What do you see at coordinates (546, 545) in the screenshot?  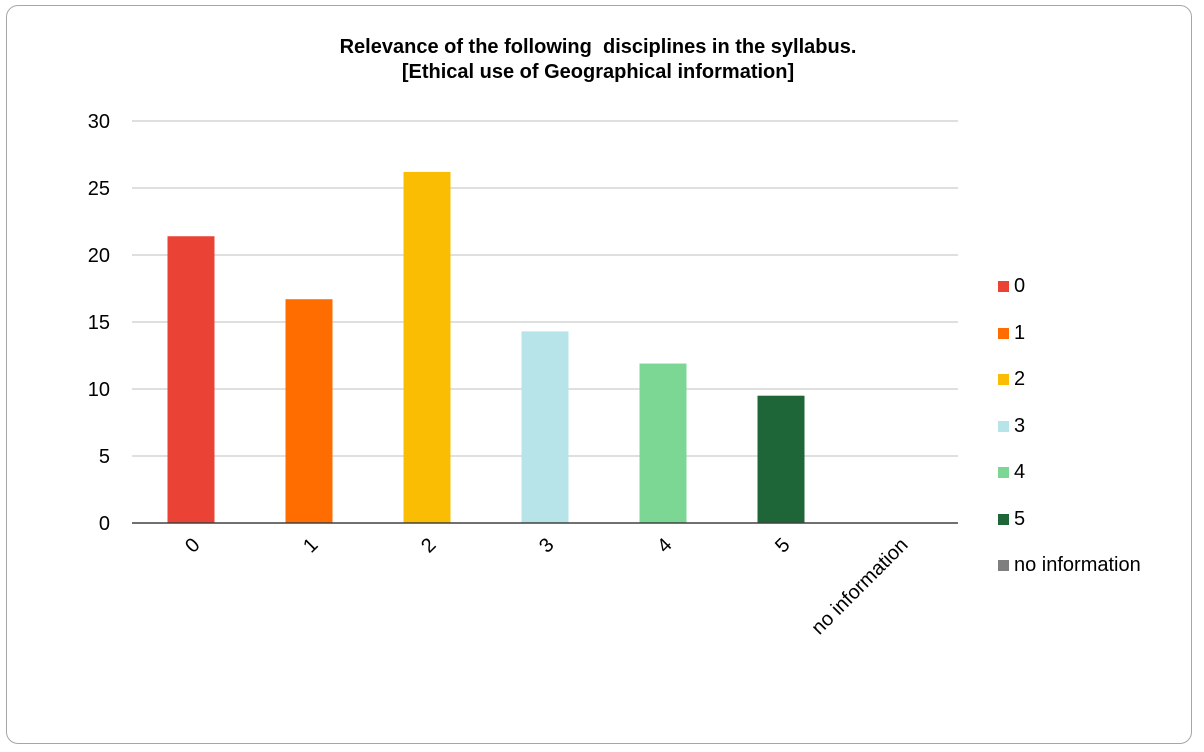 I see `x-tick-label: 3` at bounding box center [546, 545].